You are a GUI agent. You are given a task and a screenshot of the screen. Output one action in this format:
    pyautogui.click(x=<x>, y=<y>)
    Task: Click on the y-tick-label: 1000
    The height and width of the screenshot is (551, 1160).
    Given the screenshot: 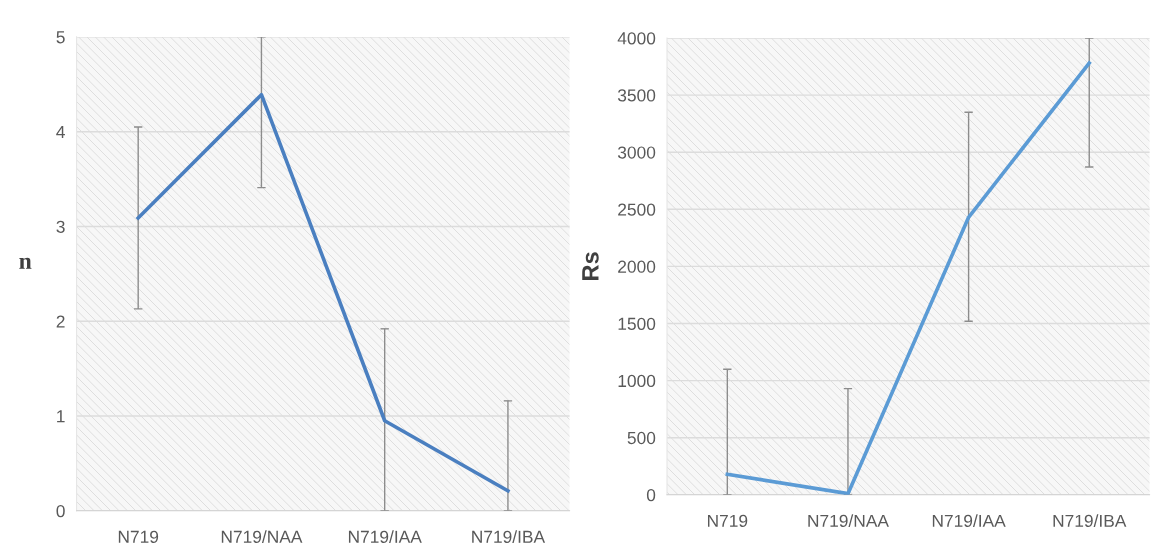 What is the action you would take?
    pyautogui.click(x=637, y=381)
    